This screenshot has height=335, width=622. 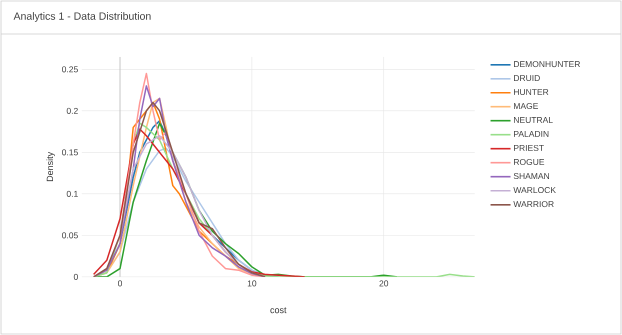 What do you see at coordinates (531, 92) in the screenshot?
I see `legend-label: HUNTER` at bounding box center [531, 92].